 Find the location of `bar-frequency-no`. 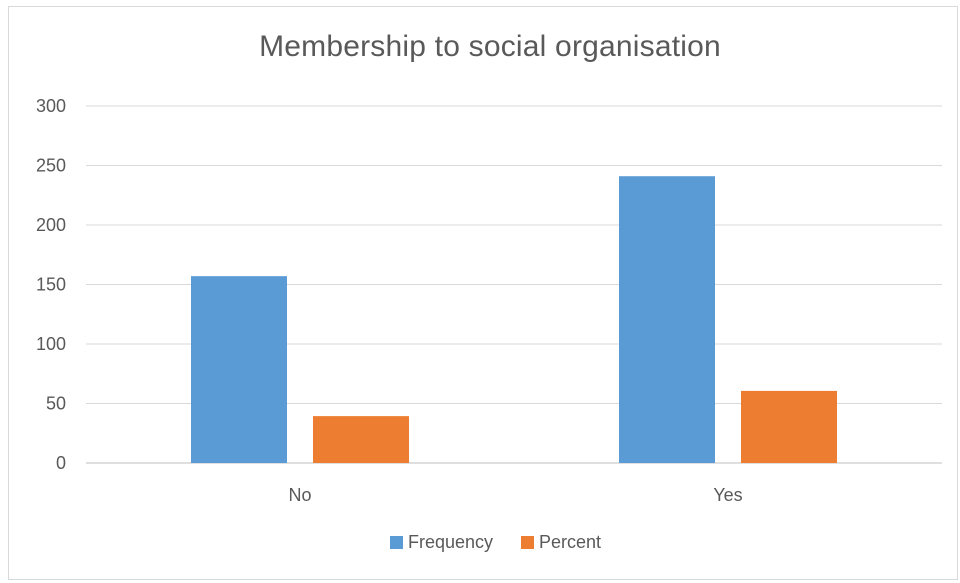

bar-frequency-no is located at coordinates (239, 369).